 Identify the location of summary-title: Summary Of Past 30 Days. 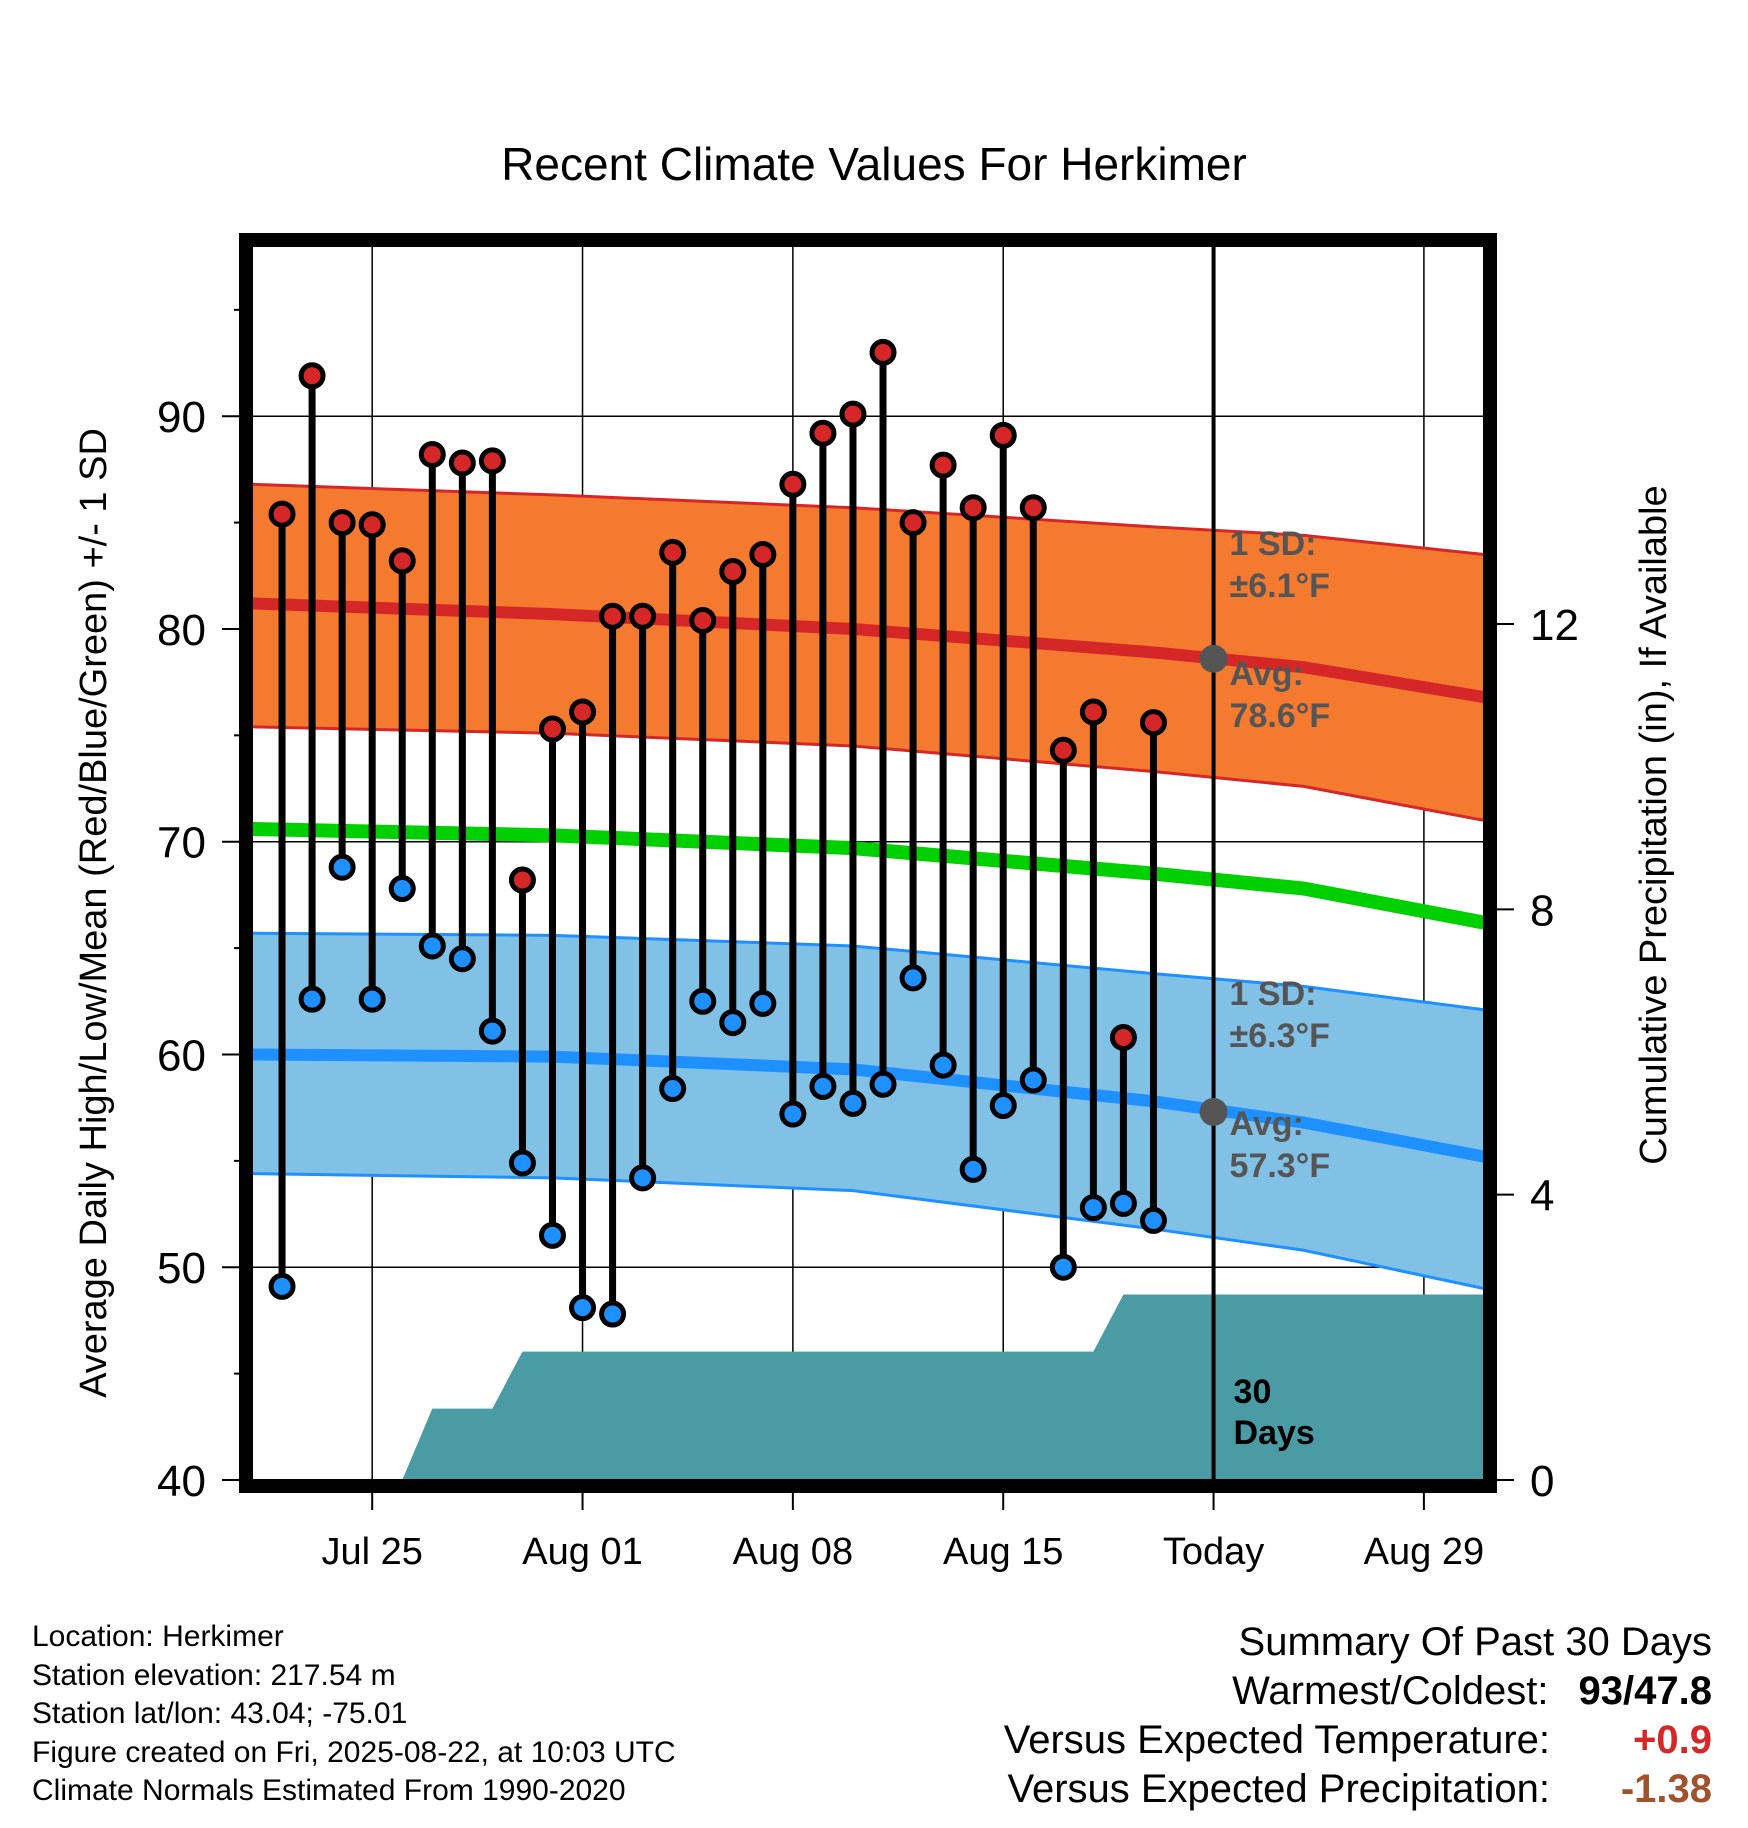
(1475, 1642).